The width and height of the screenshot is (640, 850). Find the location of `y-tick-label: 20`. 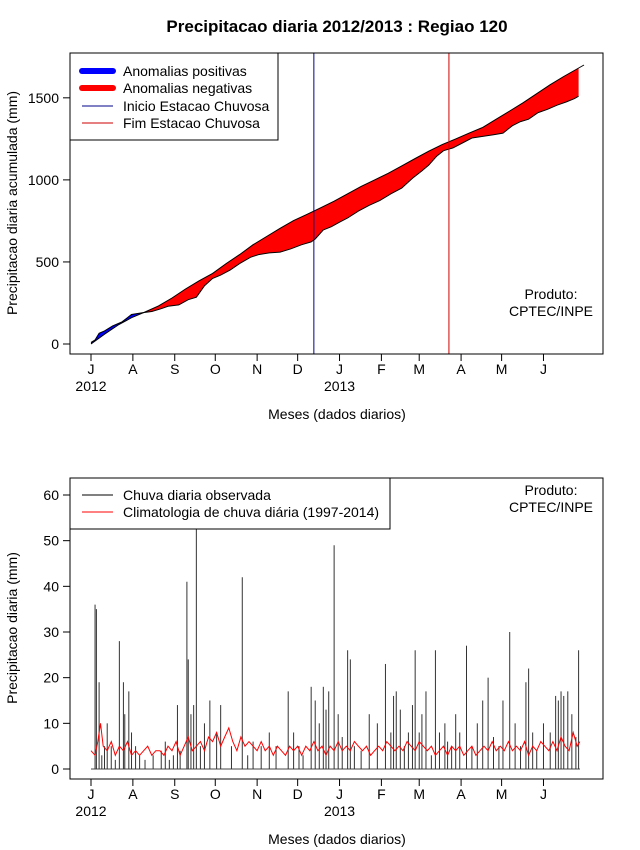

y-tick-label: 20 is located at coordinates (51, 678).